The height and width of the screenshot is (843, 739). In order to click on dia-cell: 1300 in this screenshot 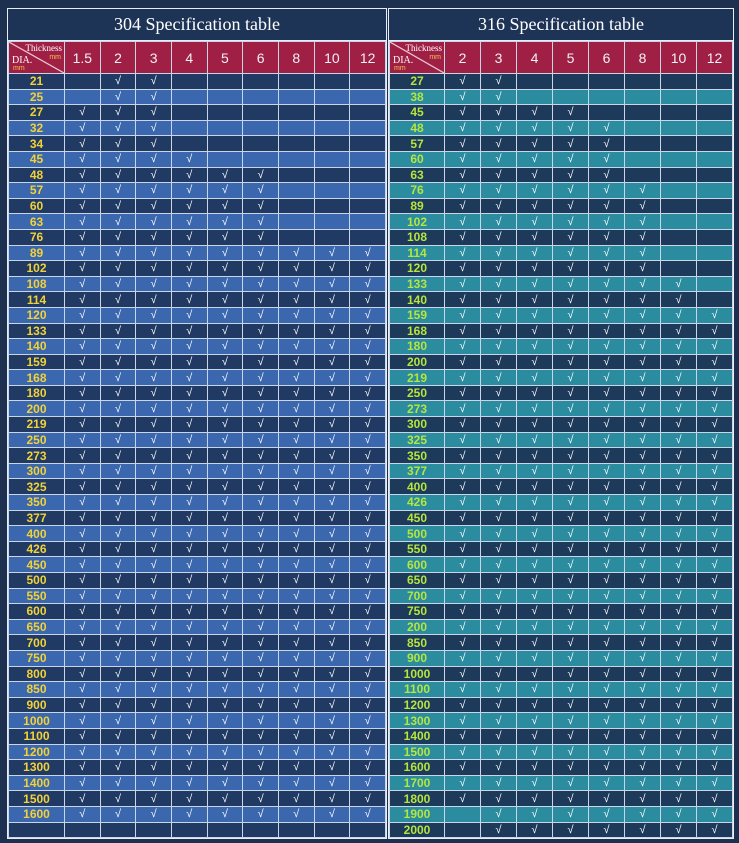, I will do `click(417, 720)`.